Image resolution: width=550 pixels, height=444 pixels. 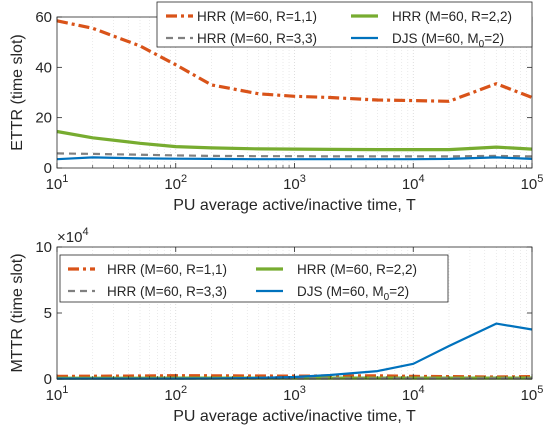 What do you see at coordinates (48, 379) in the screenshot?
I see `panel2-y-tick-label: 0` at bounding box center [48, 379].